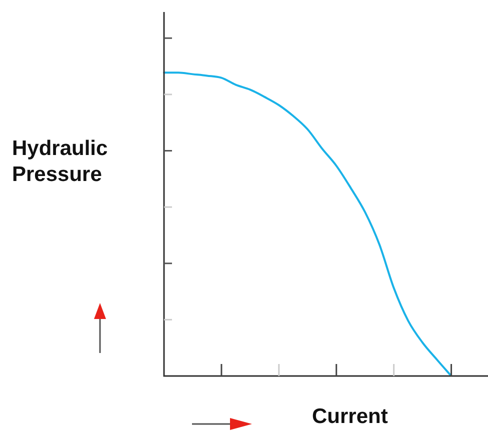  Describe the element at coordinates (60, 162) in the screenshot. I see `y-axis-title: Hydraulic Pressure` at that location.